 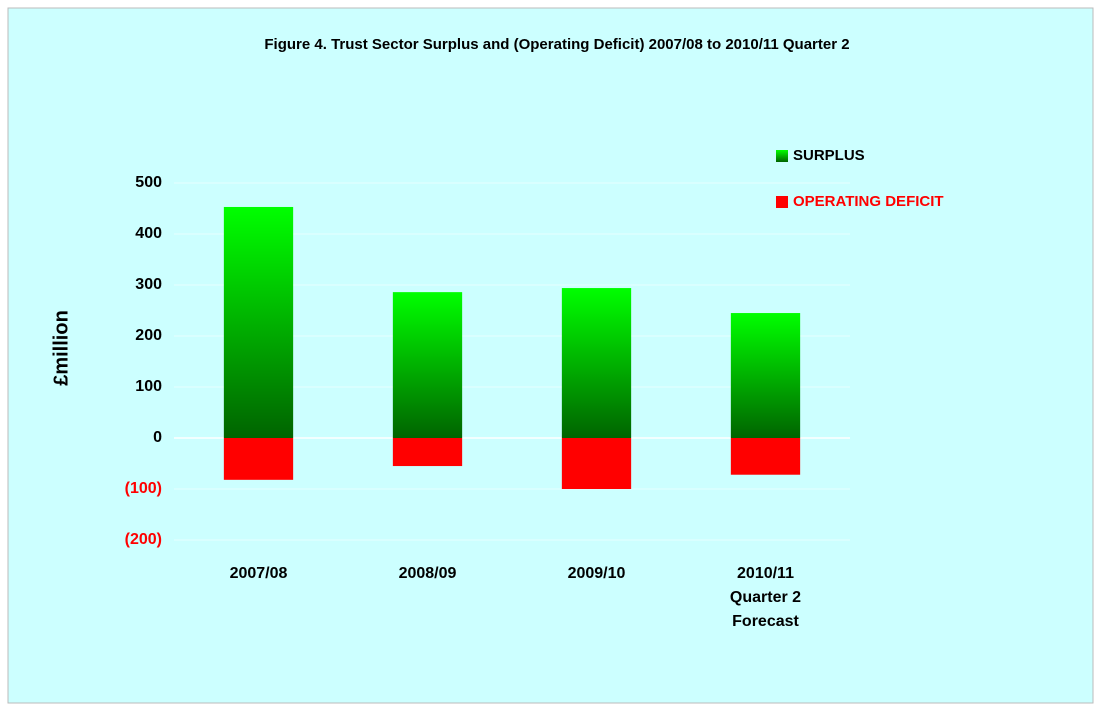 What do you see at coordinates (765, 597) in the screenshot?
I see `x-tick-label: 2010/11 Quarter 2 Forecast` at bounding box center [765, 597].